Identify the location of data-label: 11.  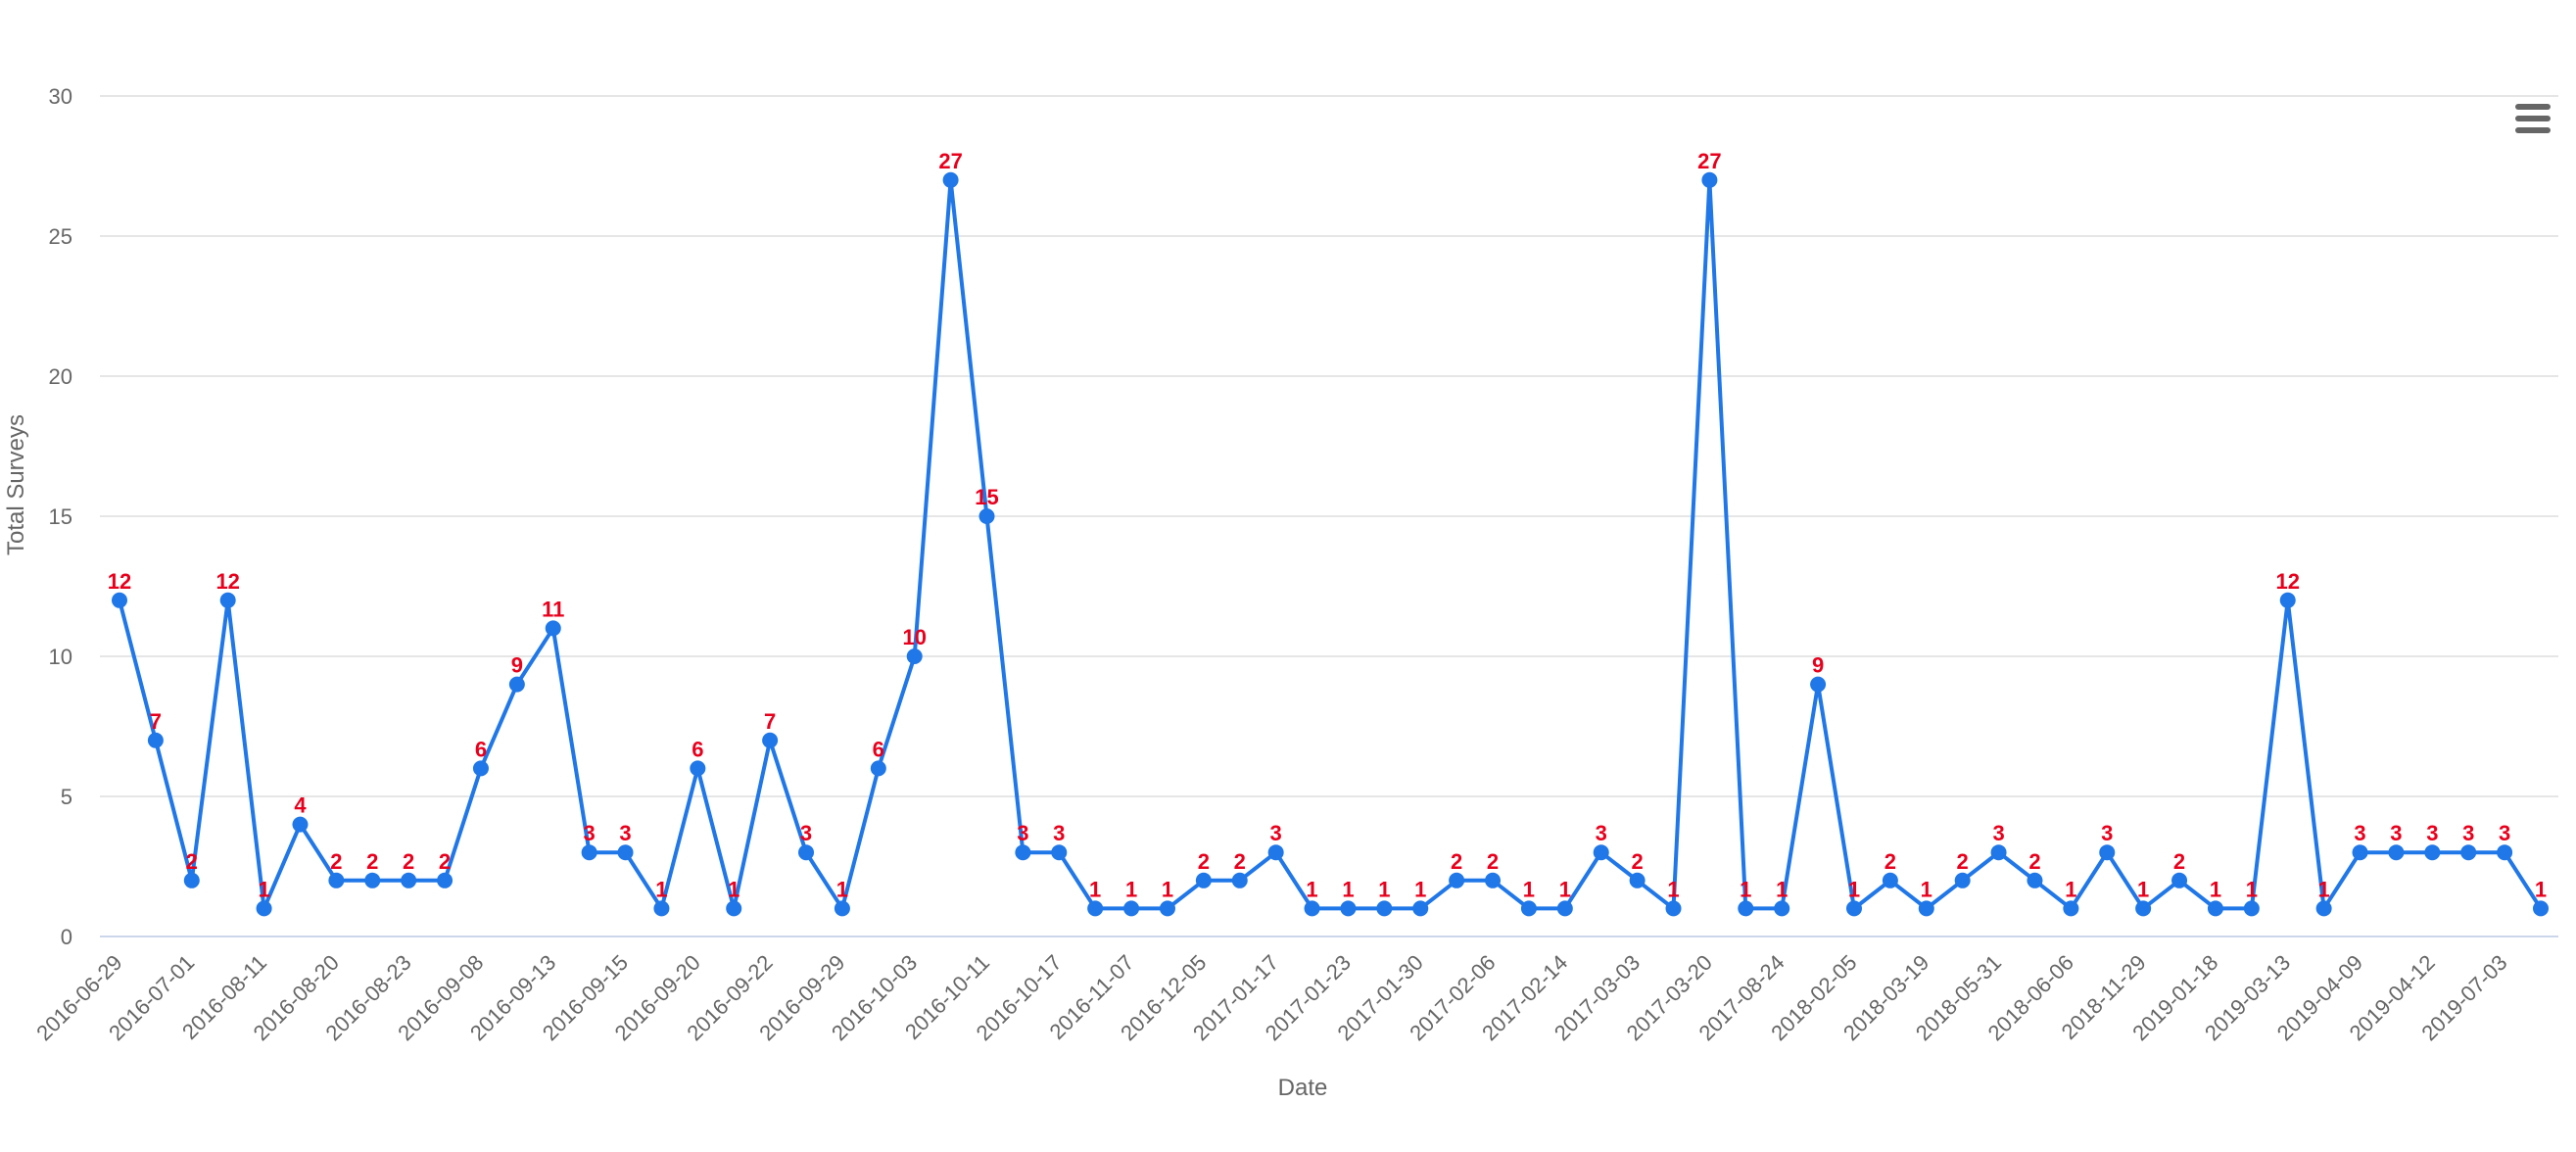
(553, 609).